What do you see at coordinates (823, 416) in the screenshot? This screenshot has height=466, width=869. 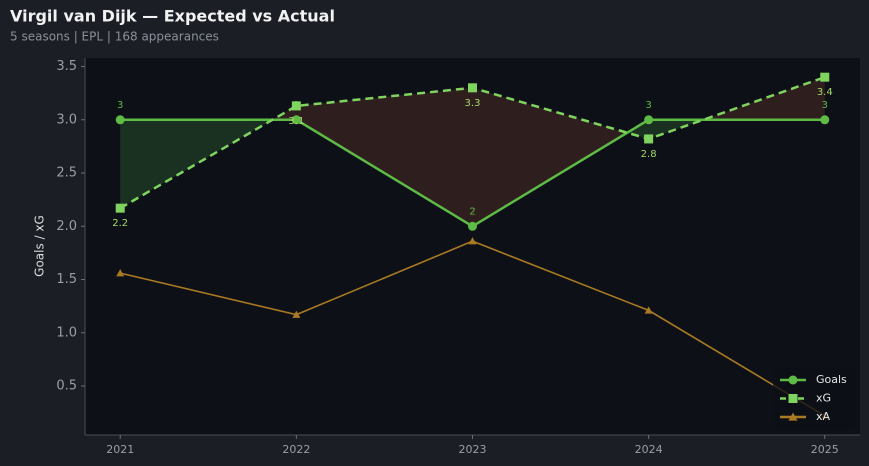 I see `legend-label: xA` at bounding box center [823, 416].